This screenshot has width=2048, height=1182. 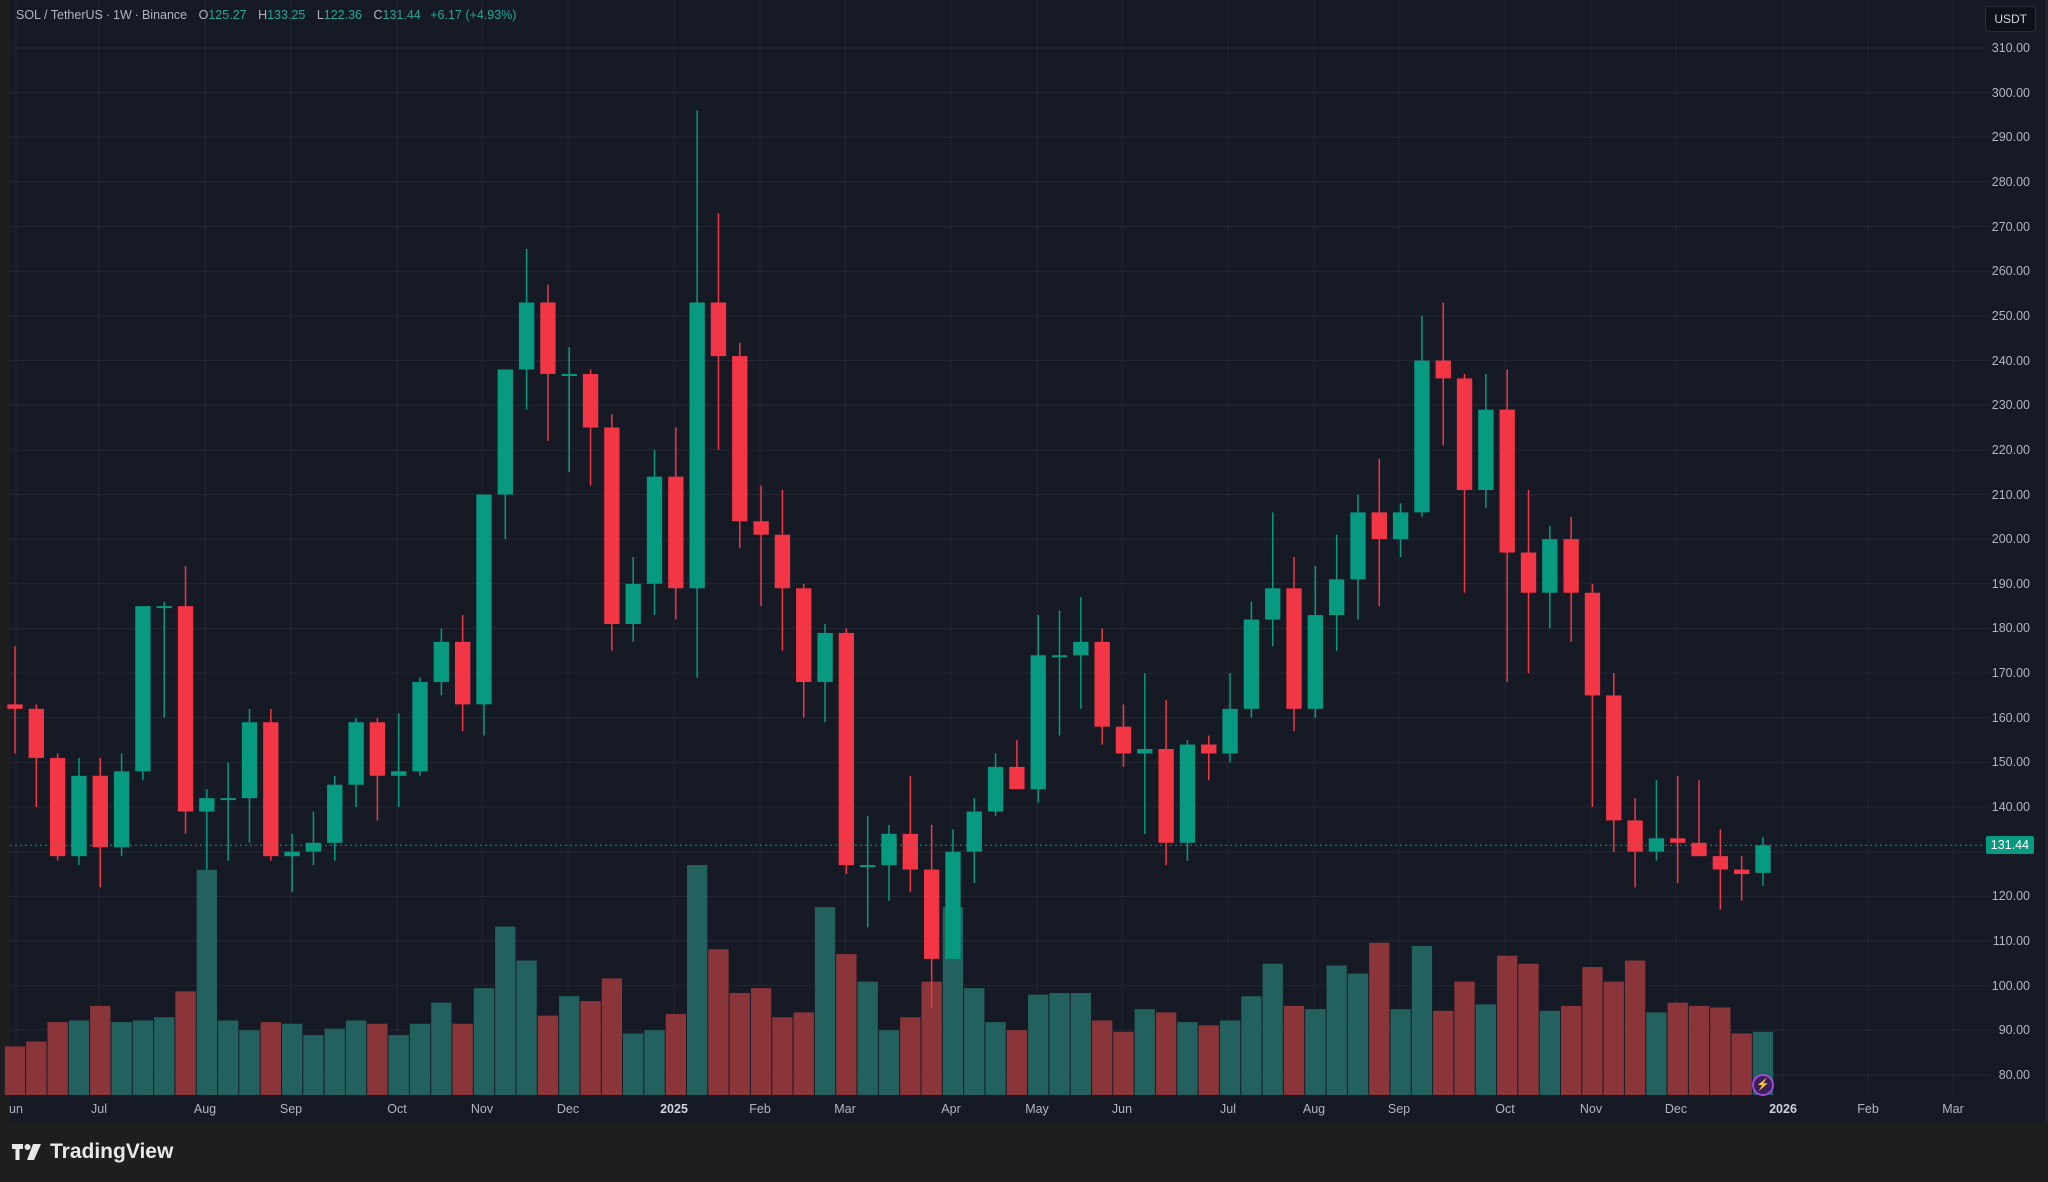 I want to click on lightning-icon: ⚡, so click(x=1763, y=1085).